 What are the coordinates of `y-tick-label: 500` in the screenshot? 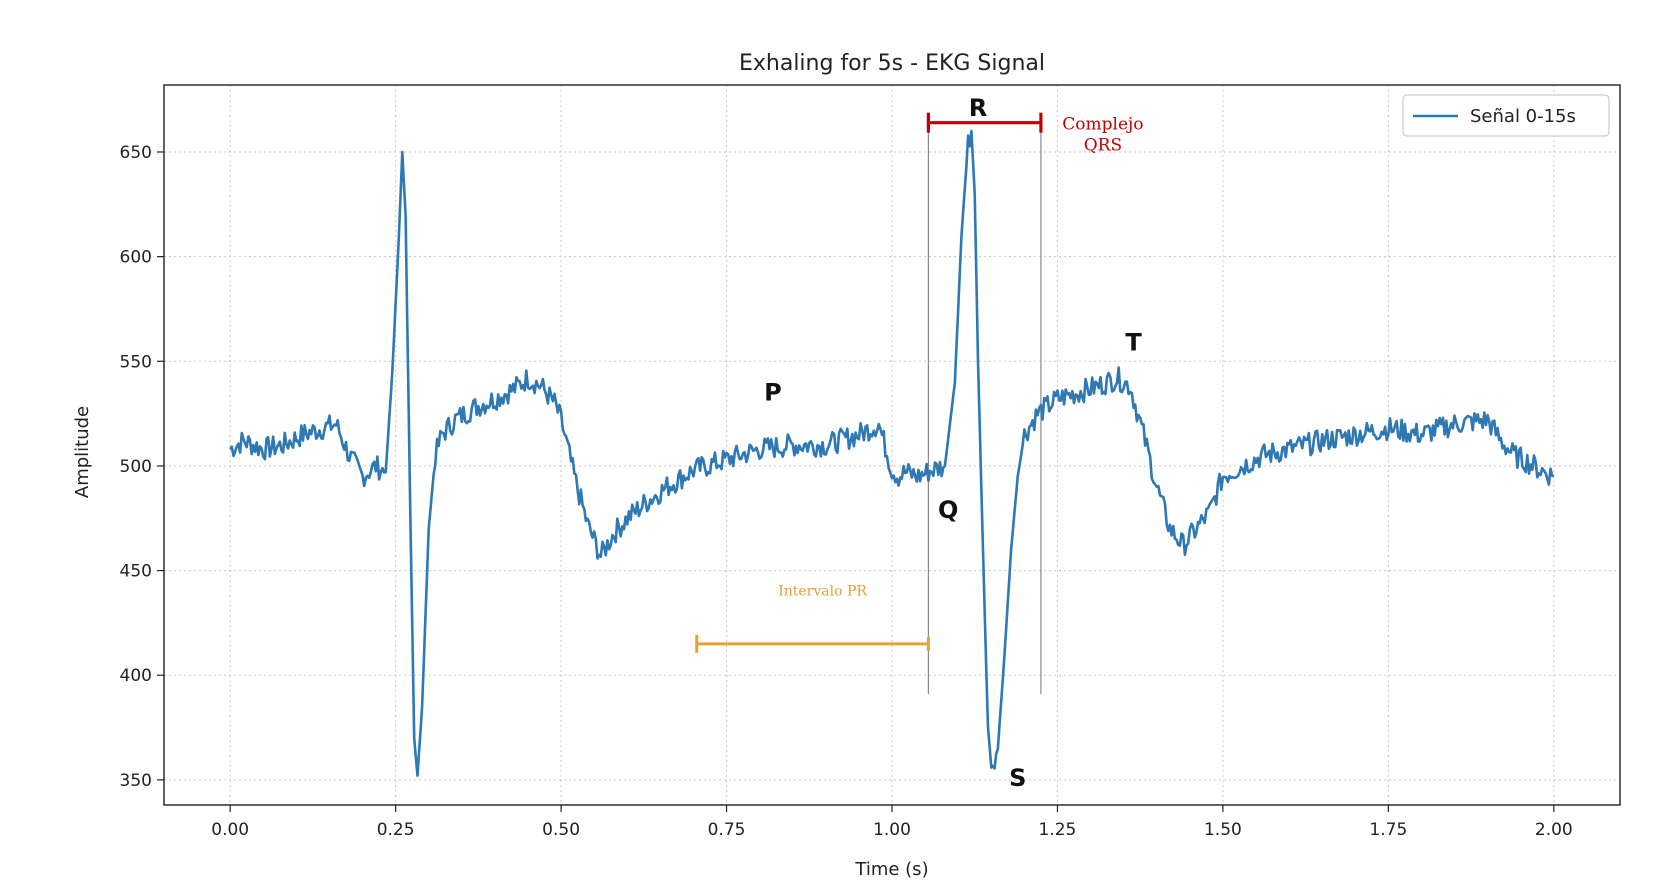 It's located at (136, 467).